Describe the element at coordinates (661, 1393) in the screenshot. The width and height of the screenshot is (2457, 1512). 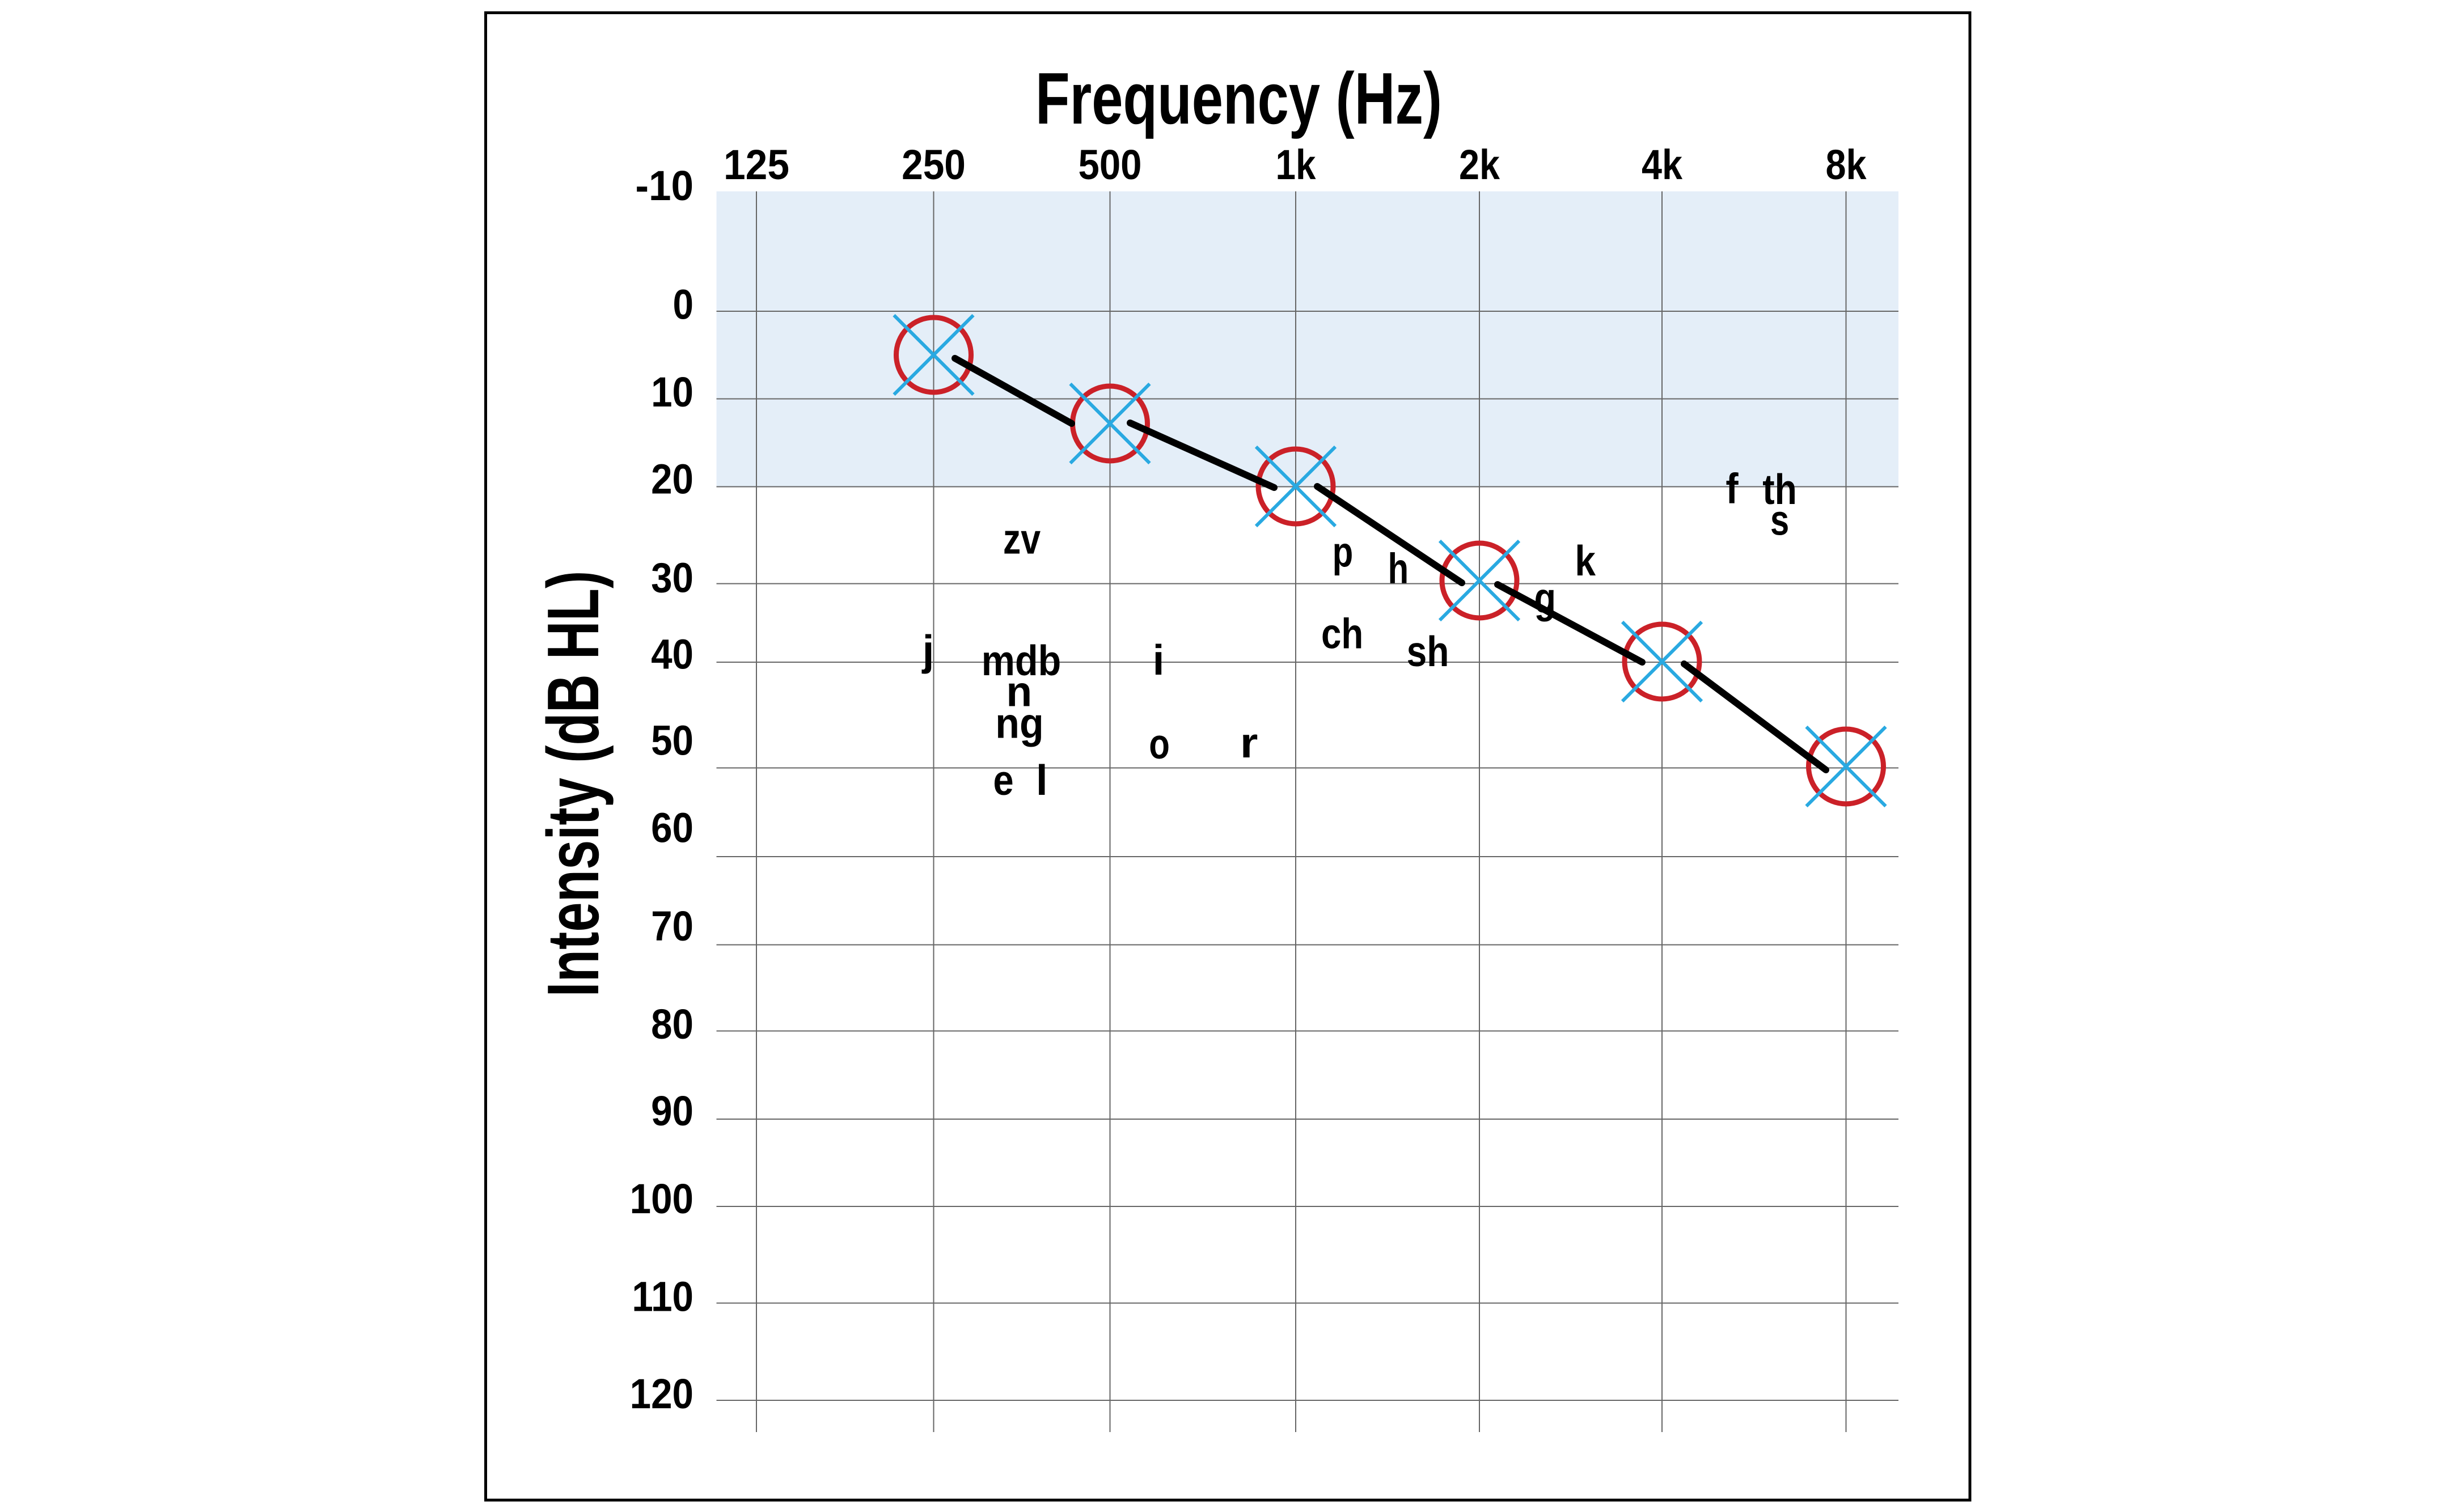
I see `svg-text: 120` at that location.